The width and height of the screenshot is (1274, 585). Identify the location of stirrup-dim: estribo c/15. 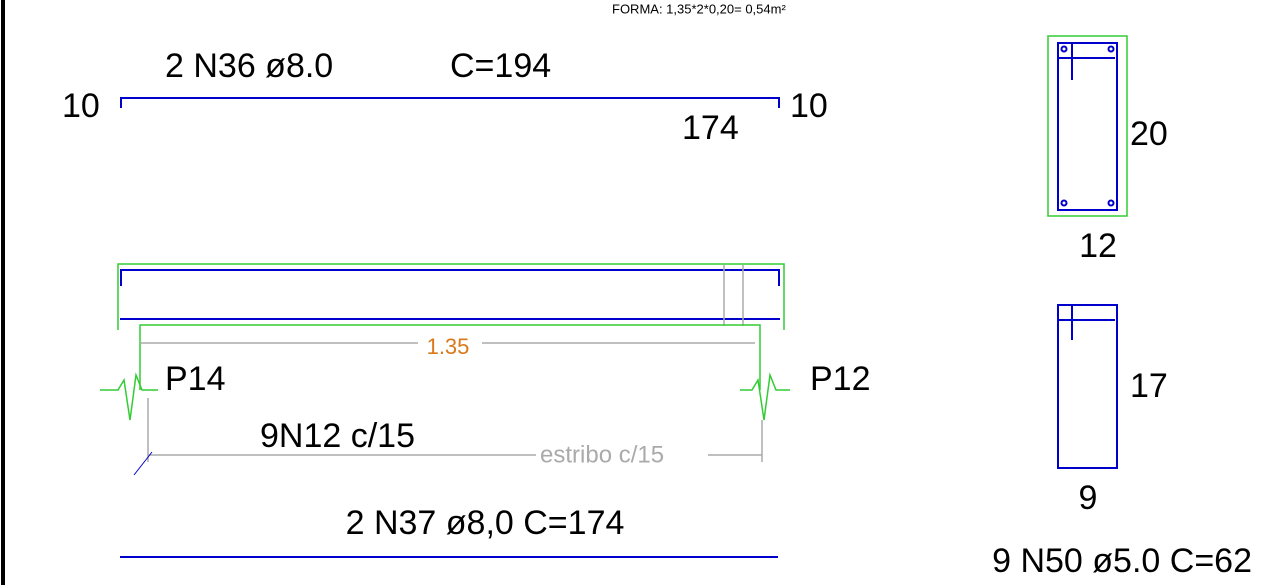
(602, 454).